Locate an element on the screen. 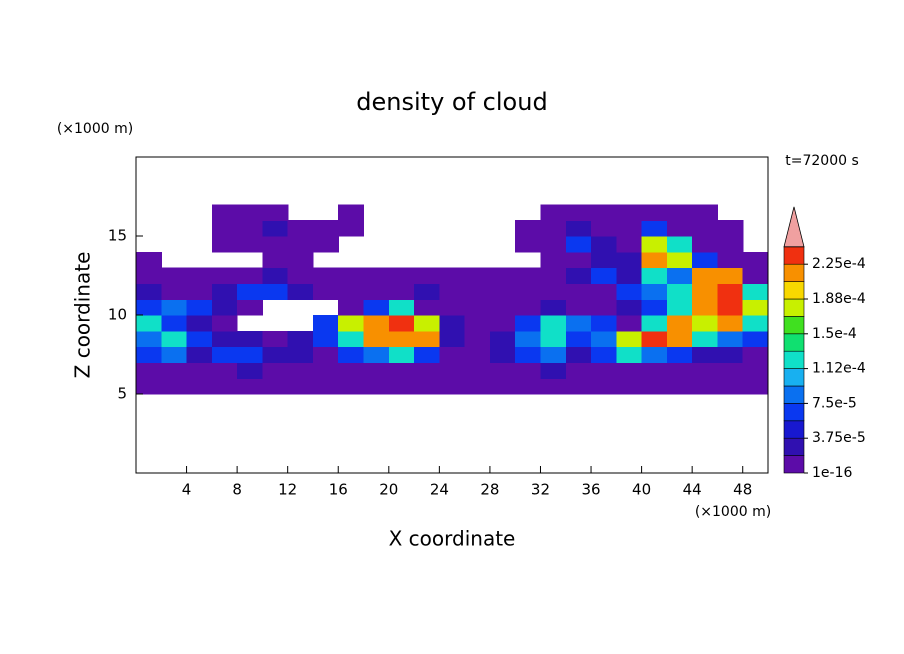  colorbar-tick-label: 1.12e-4 is located at coordinates (839, 369).